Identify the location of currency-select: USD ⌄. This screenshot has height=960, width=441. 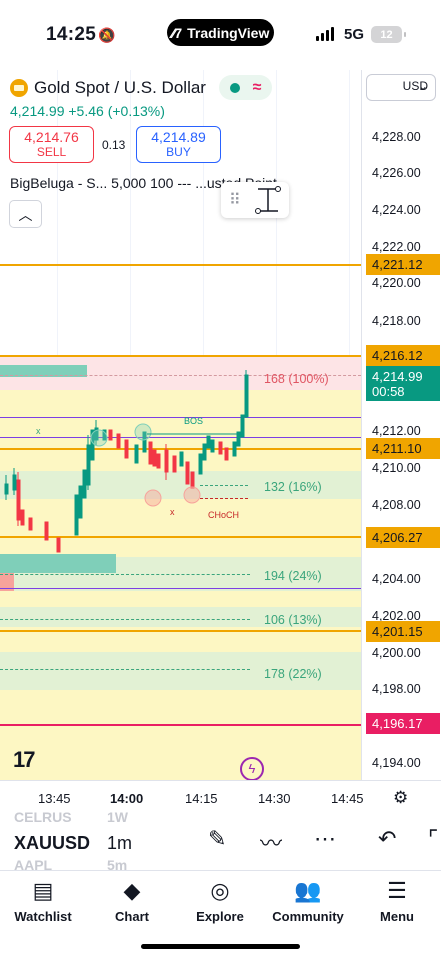
(401, 87).